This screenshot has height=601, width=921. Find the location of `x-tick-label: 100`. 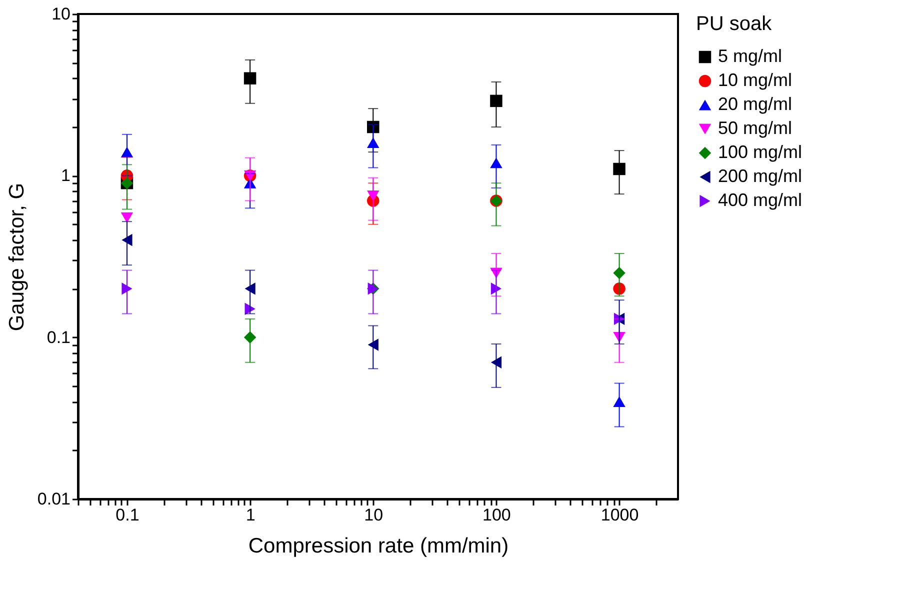

x-tick-label: 100 is located at coordinates (496, 515).